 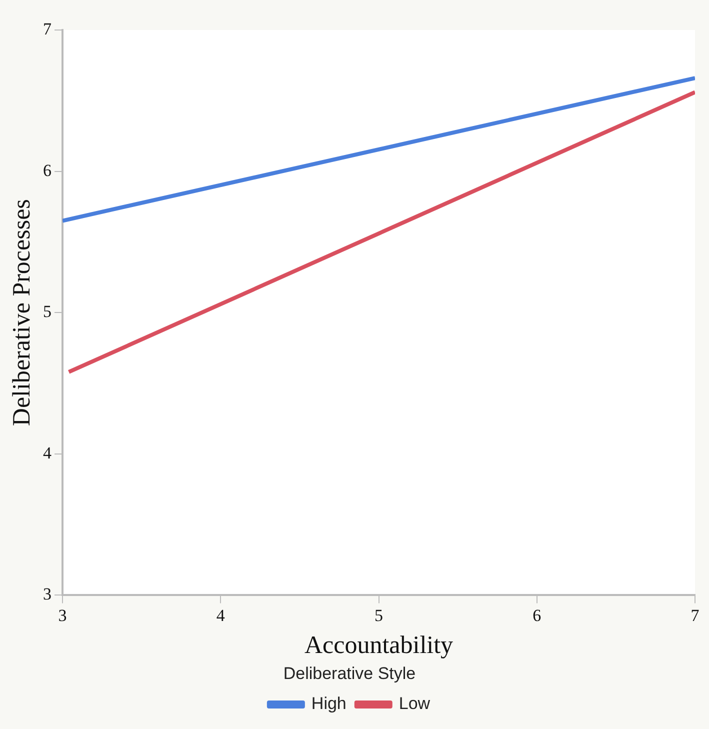 What do you see at coordinates (414, 704) in the screenshot?
I see `legend-label: Low` at bounding box center [414, 704].